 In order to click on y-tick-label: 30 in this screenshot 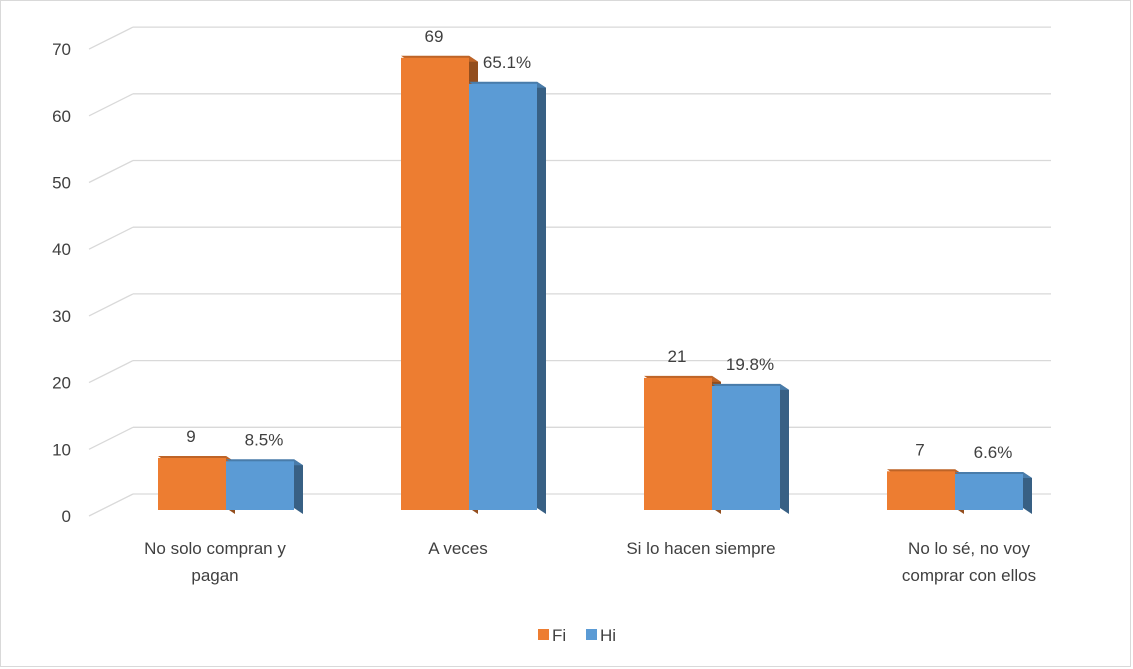, I will do `click(61, 316)`.